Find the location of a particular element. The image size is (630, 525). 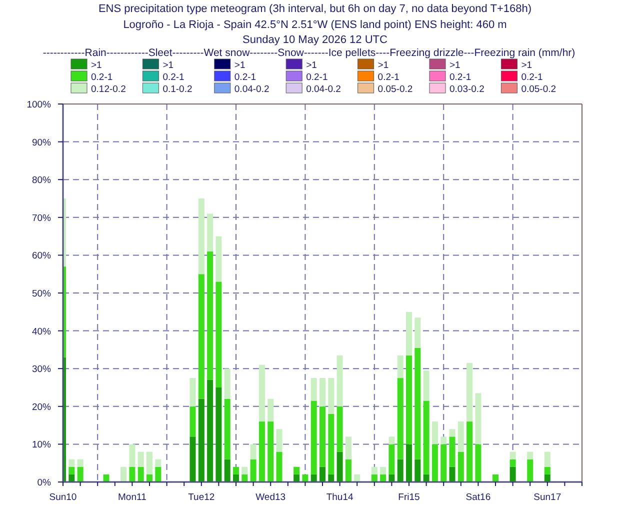

legend-label: 0.1-0.2 is located at coordinates (177, 89).